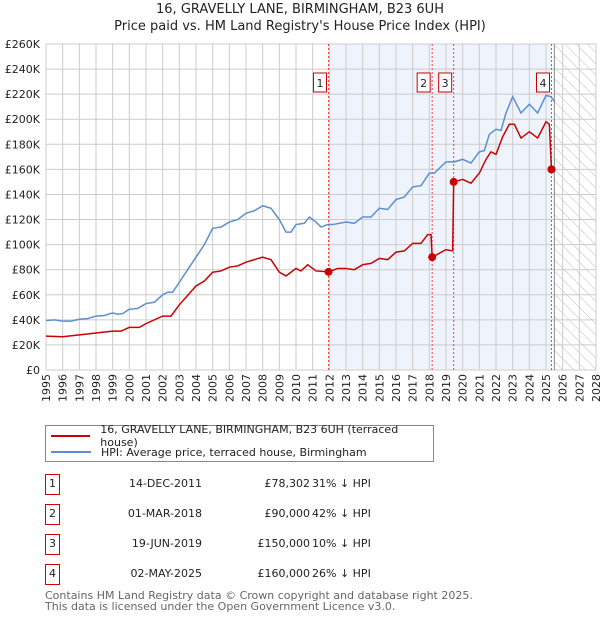 This screenshot has width=600, height=620. What do you see at coordinates (575, 207) in the screenshot?
I see `forecast-hatch` at bounding box center [575, 207].